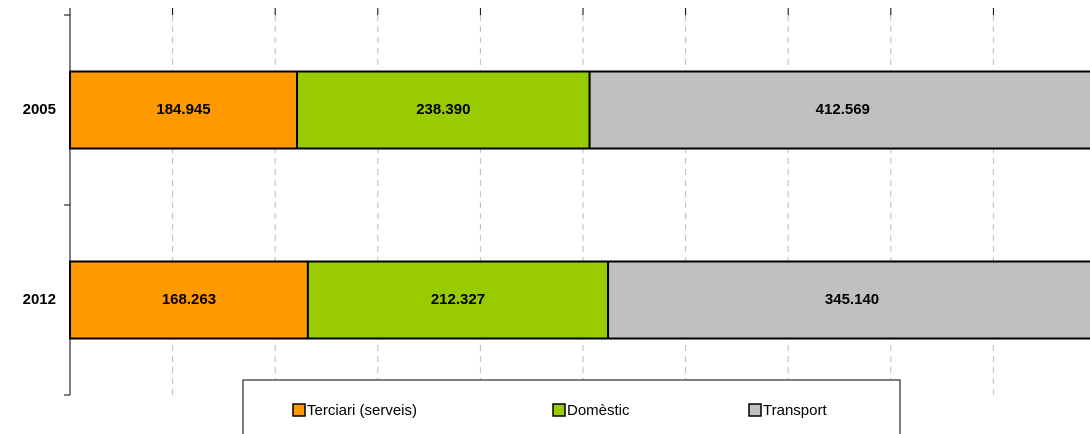  Describe the element at coordinates (362, 410) in the screenshot. I see `legend-label: Terciari (serveis)` at that location.